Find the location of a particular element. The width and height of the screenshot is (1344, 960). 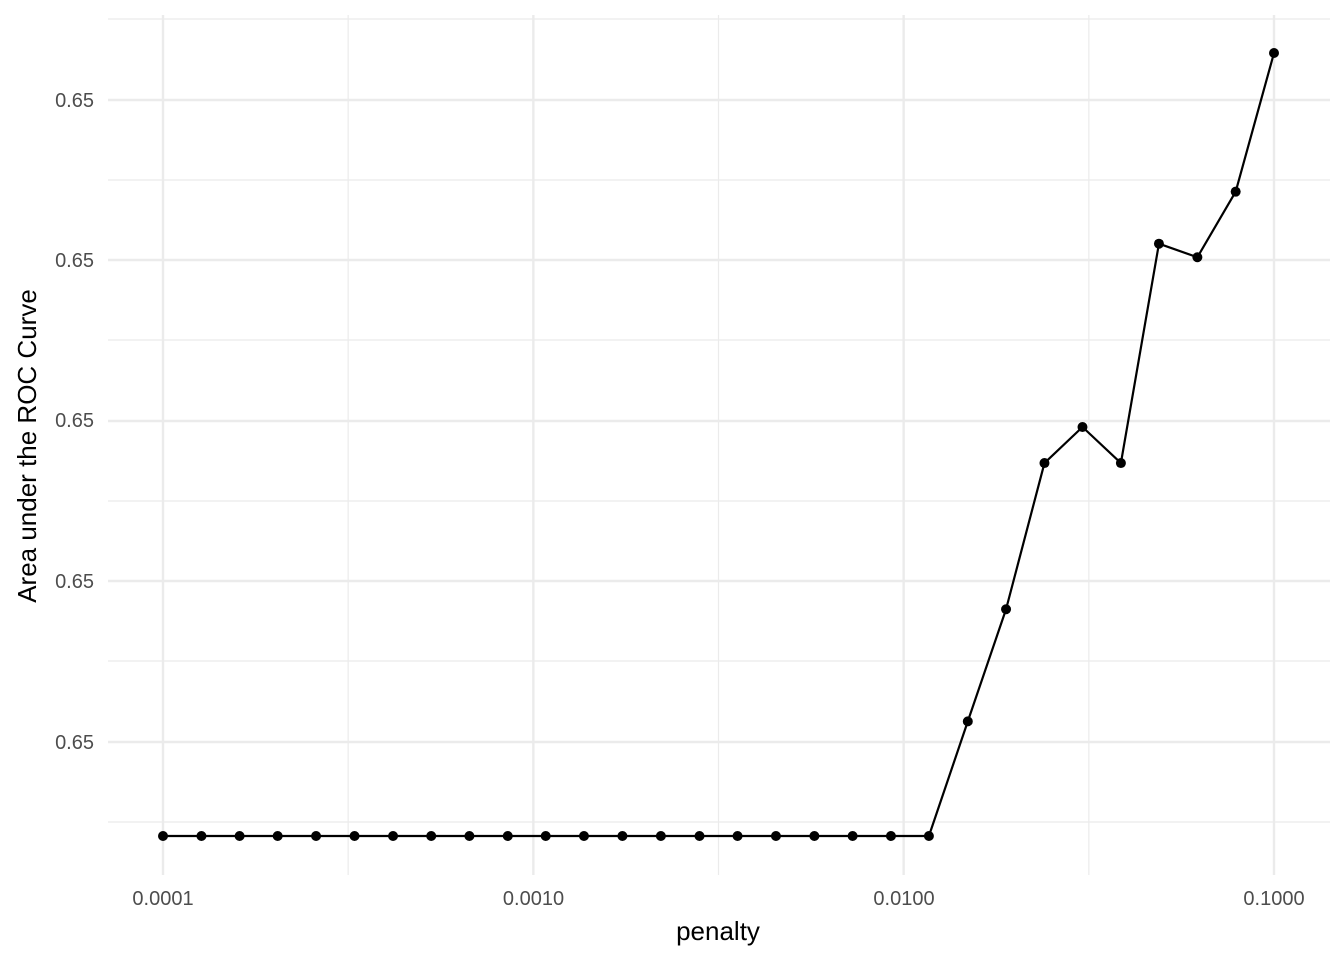

x-axis-title: penalty is located at coordinates (718, 931).